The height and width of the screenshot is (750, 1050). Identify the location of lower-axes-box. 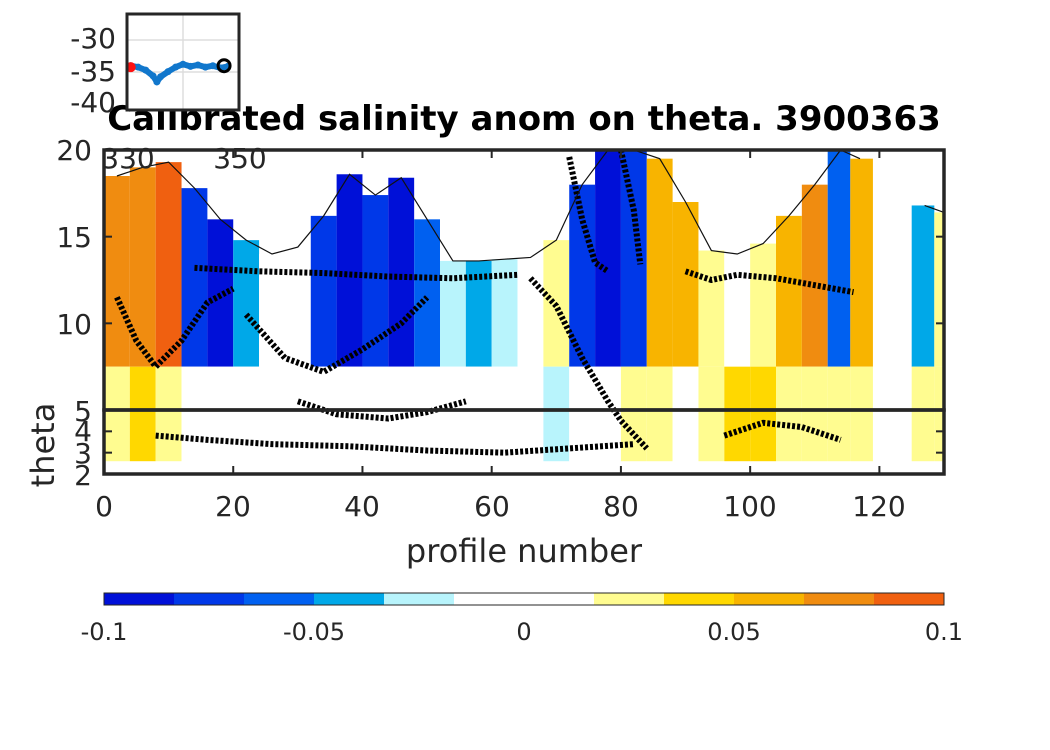
(524, 442).